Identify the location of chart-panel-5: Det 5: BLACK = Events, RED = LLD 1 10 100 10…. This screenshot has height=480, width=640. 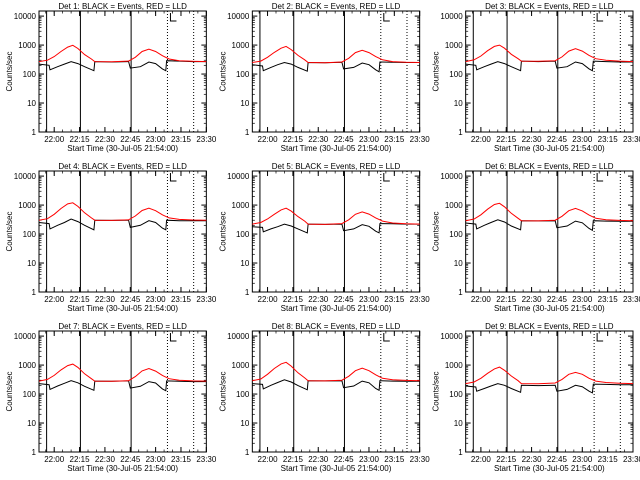
(324, 237).